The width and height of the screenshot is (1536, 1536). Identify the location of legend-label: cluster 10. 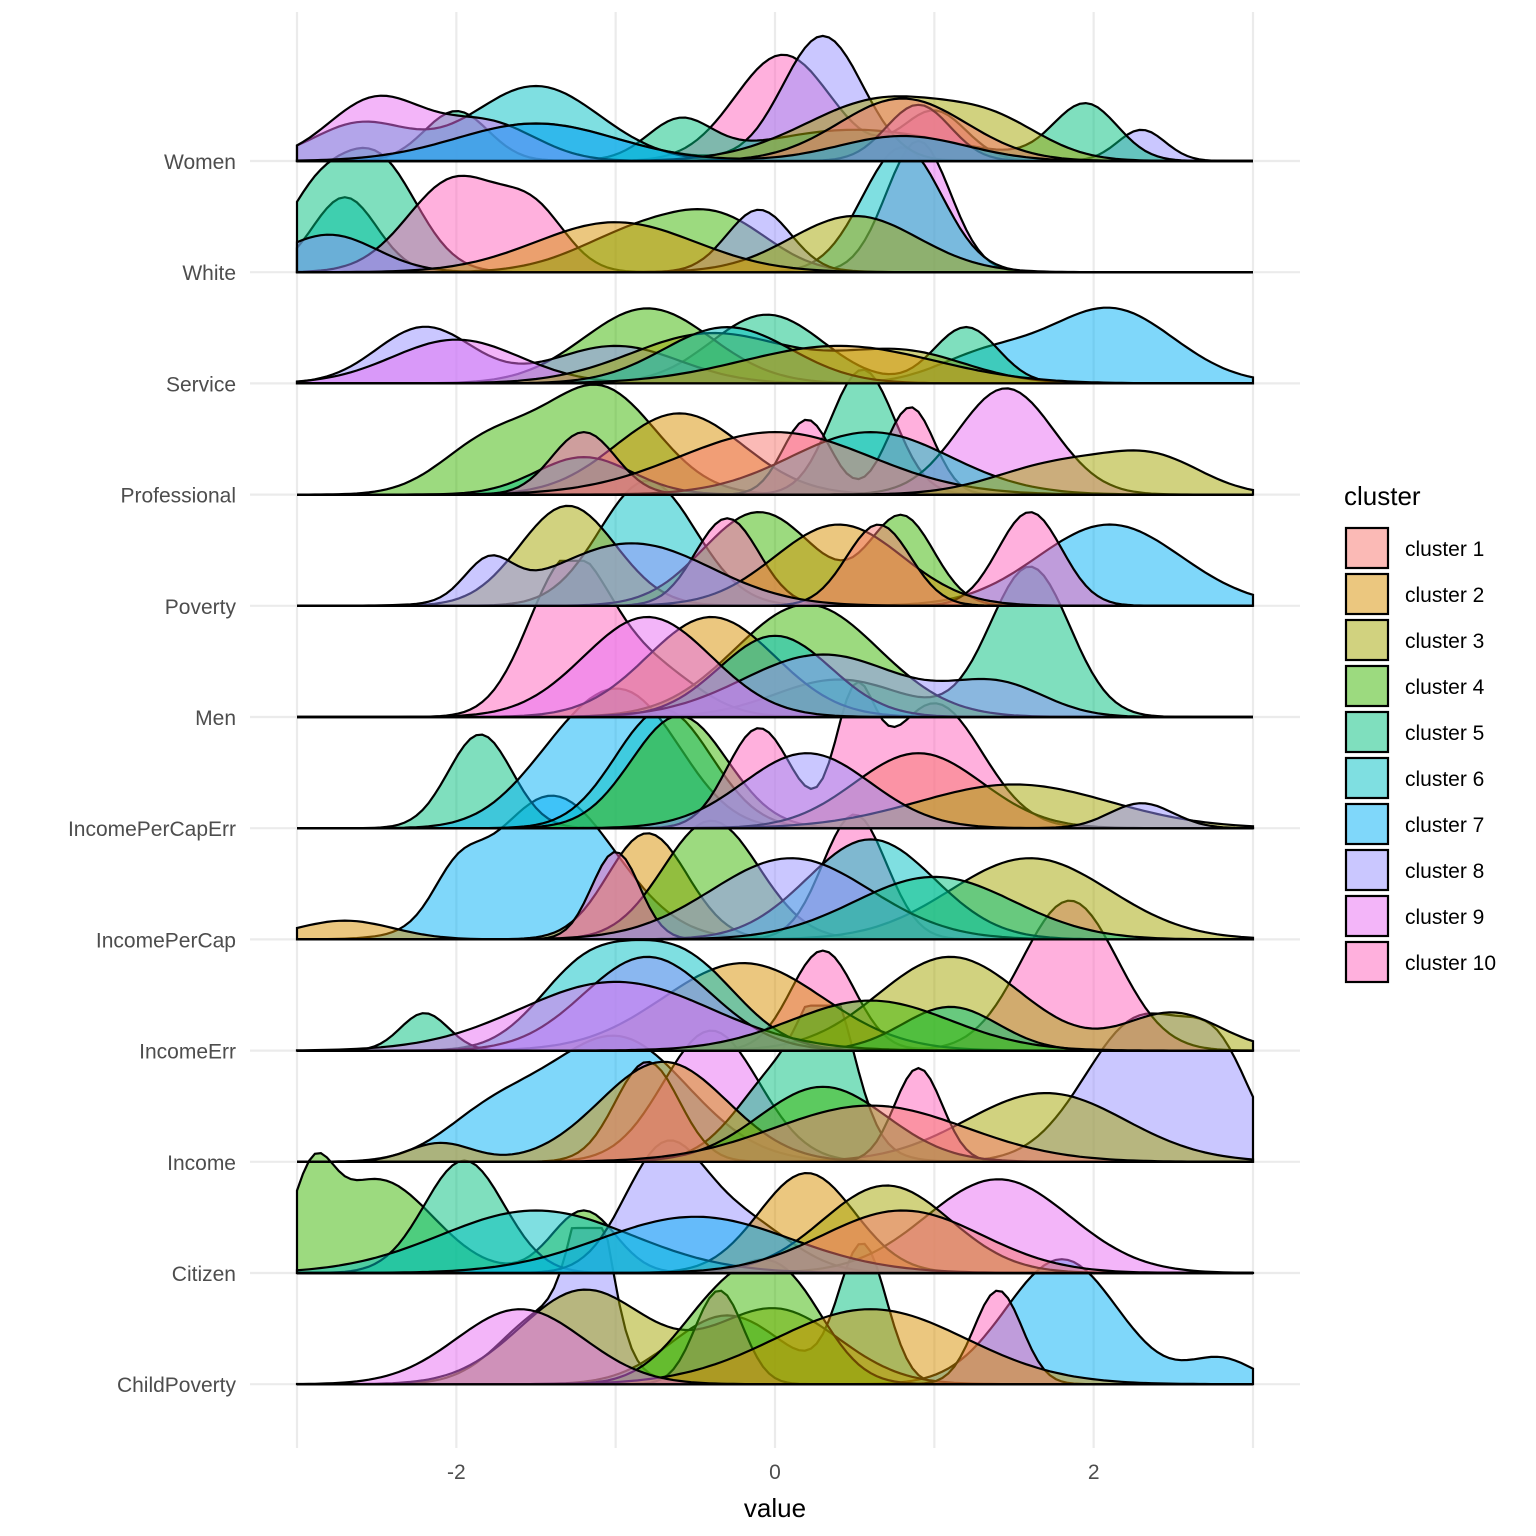
(1450, 963).